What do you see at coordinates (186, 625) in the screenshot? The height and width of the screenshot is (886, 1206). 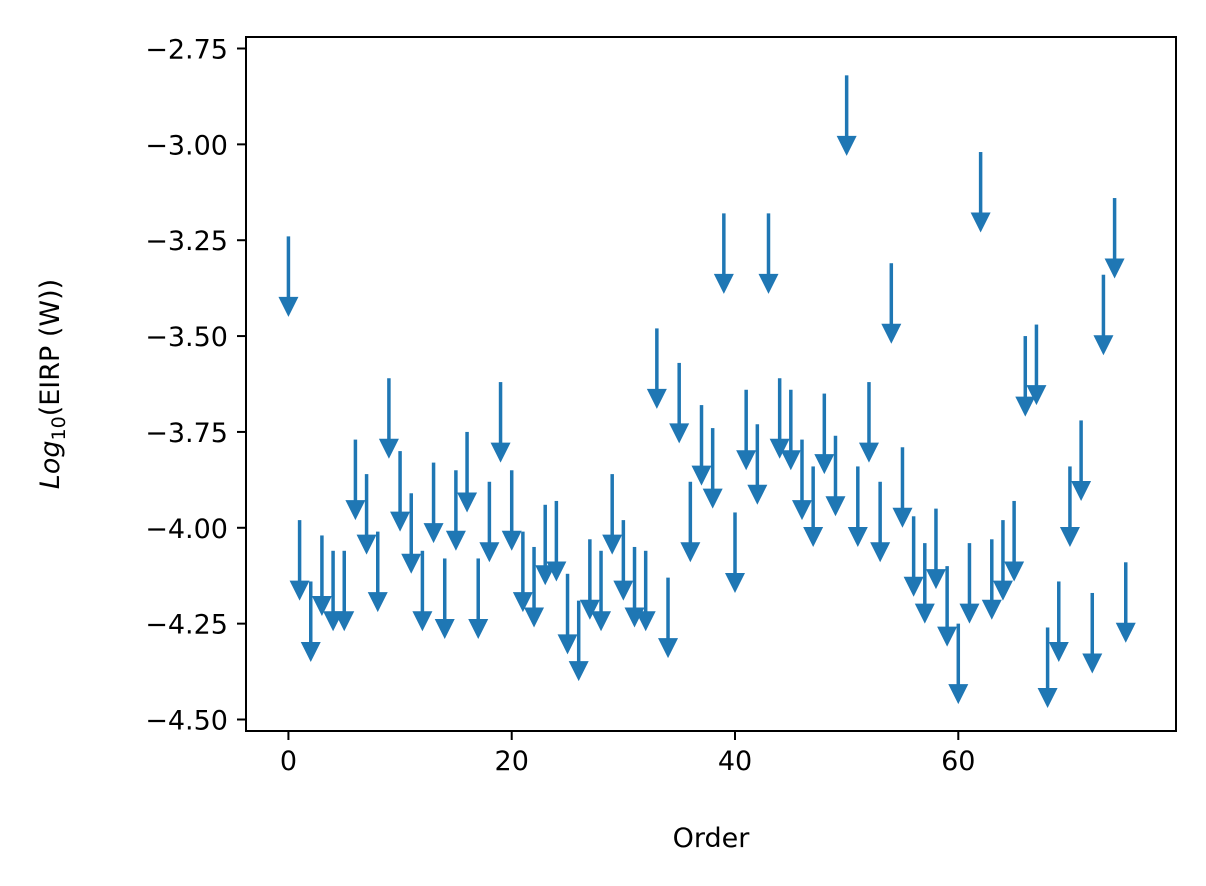 I see `y-tick-label: −4.25` at bounding box center [186, 625].